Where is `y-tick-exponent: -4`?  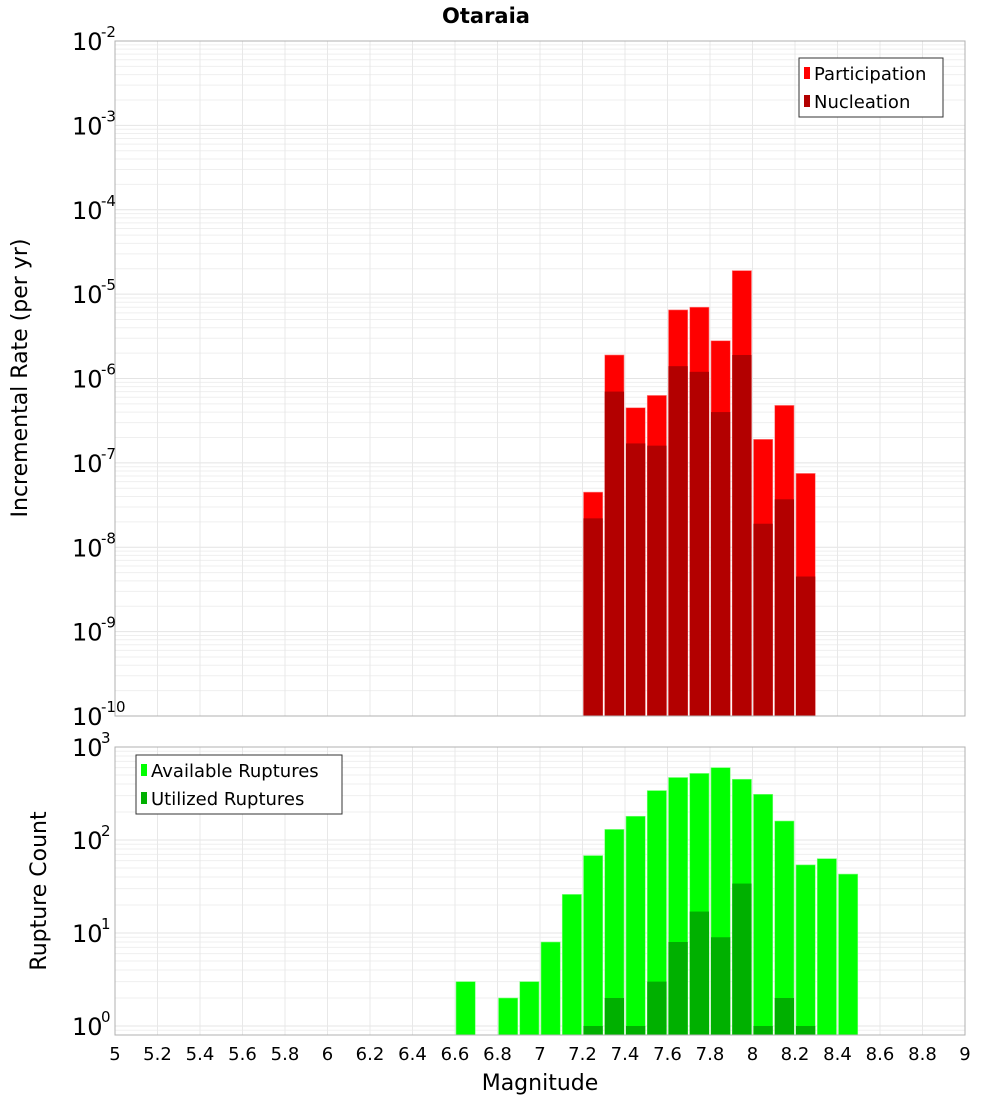 y-tick-exponent: -4 is located at coordinates (108, 201).